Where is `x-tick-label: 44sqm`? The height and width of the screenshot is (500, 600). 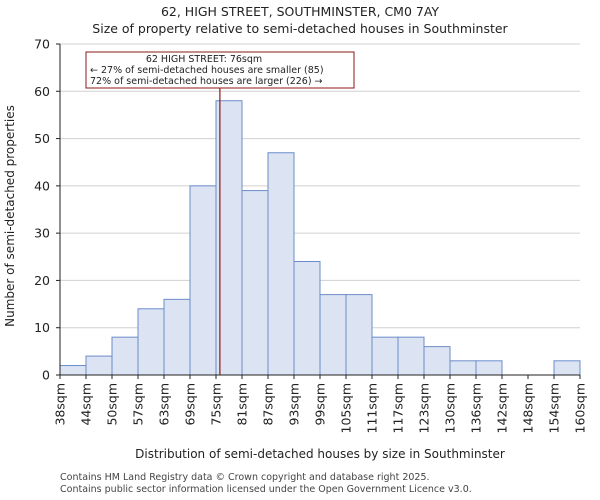
x-tick-label: 44sqm is located at coordinates (86, 404).